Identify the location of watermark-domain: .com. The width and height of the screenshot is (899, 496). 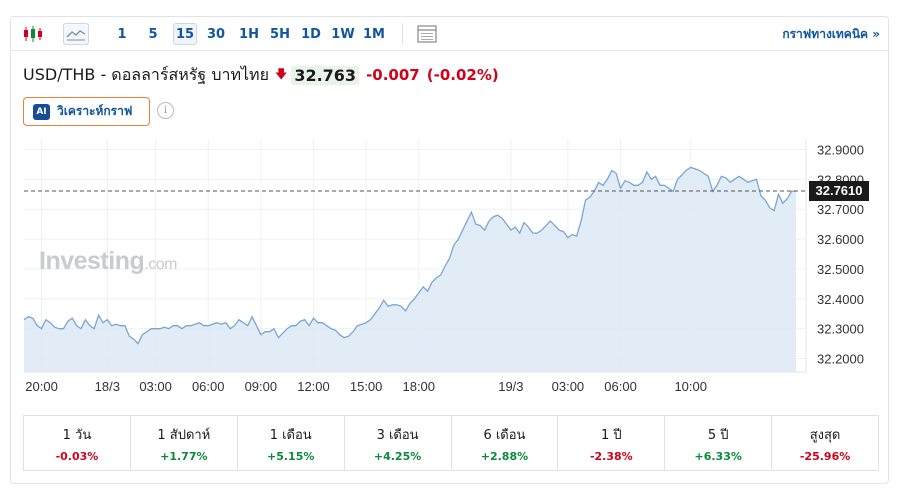
(160, 264).